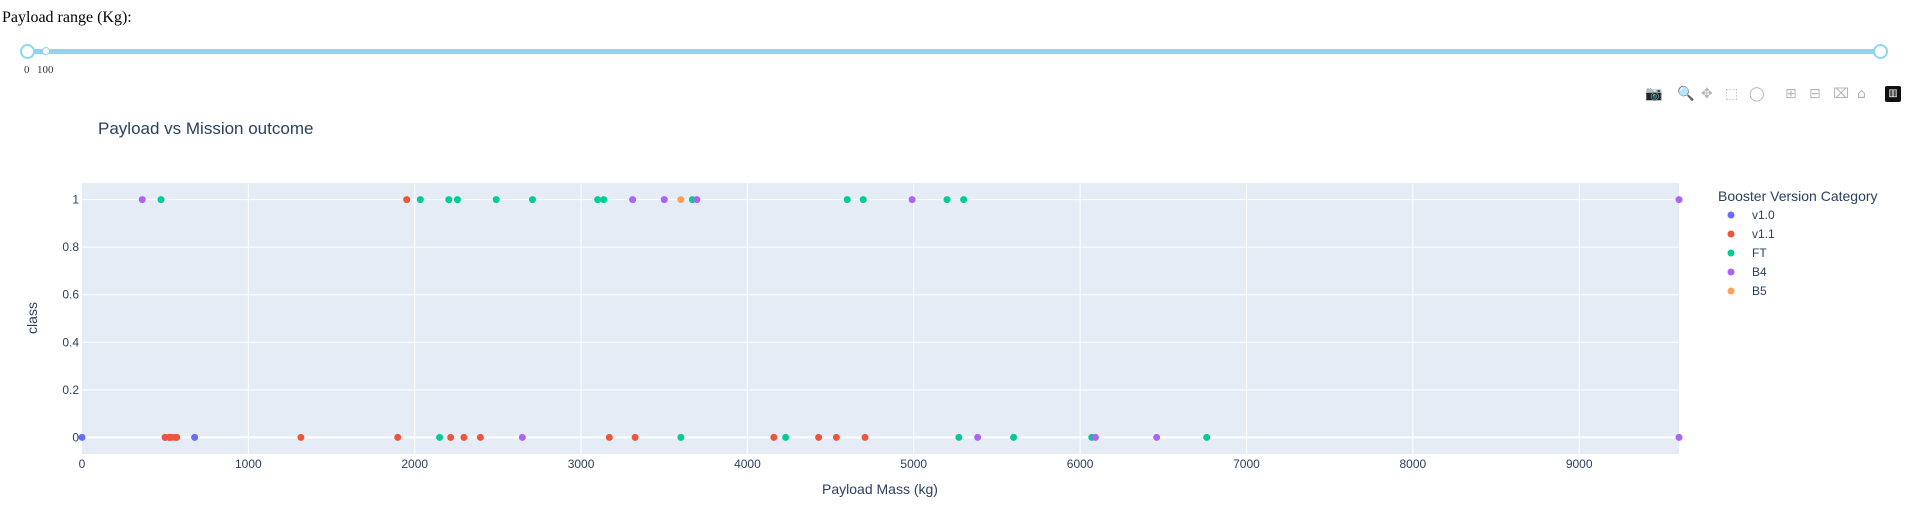 The height and width of the screenshot is (528, 1908). I want to click on lasso-icon: ◯, so click(1757, 94).